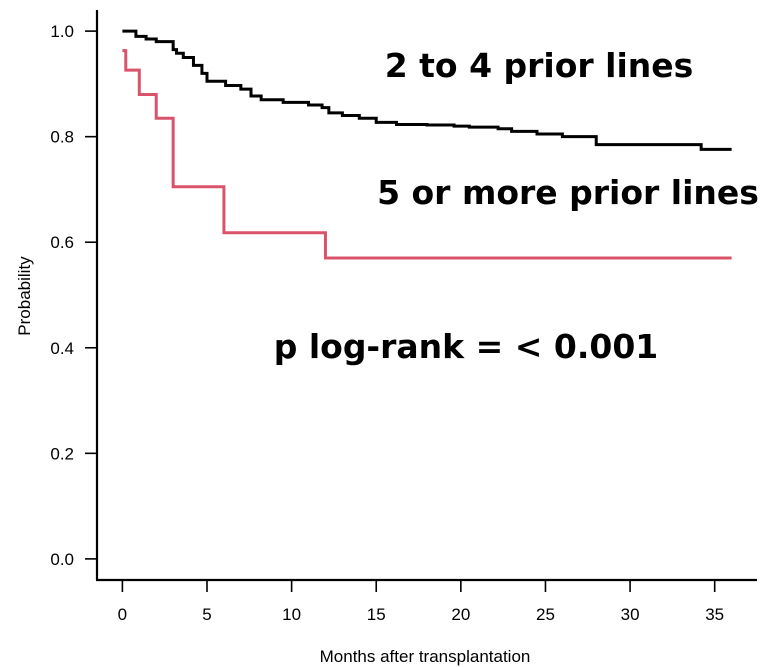 The width and height of the screenshot is (776, 667). I want to click on x-tick-label: 15, so click(376, 614).